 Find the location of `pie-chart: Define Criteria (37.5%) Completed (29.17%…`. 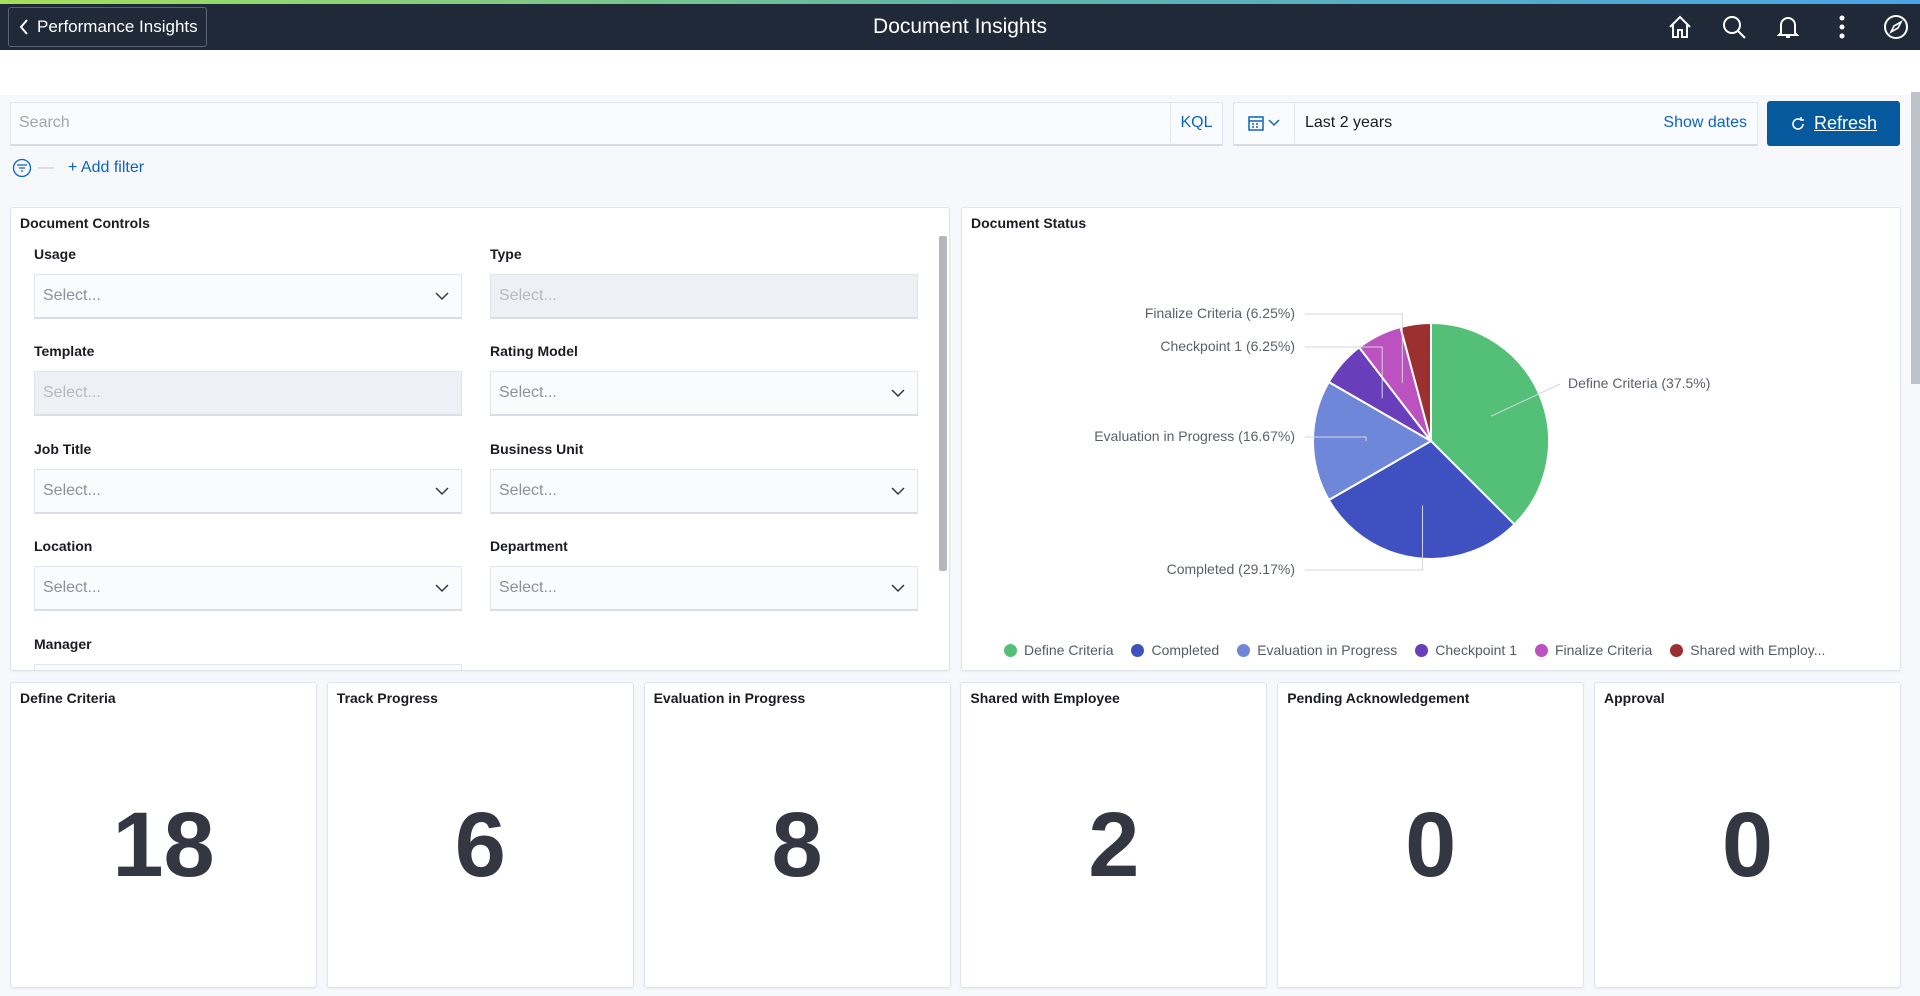

pie-chart: Define Criteria (37.5%) Completed (29.17%… is located at coordinates (1402, 441).